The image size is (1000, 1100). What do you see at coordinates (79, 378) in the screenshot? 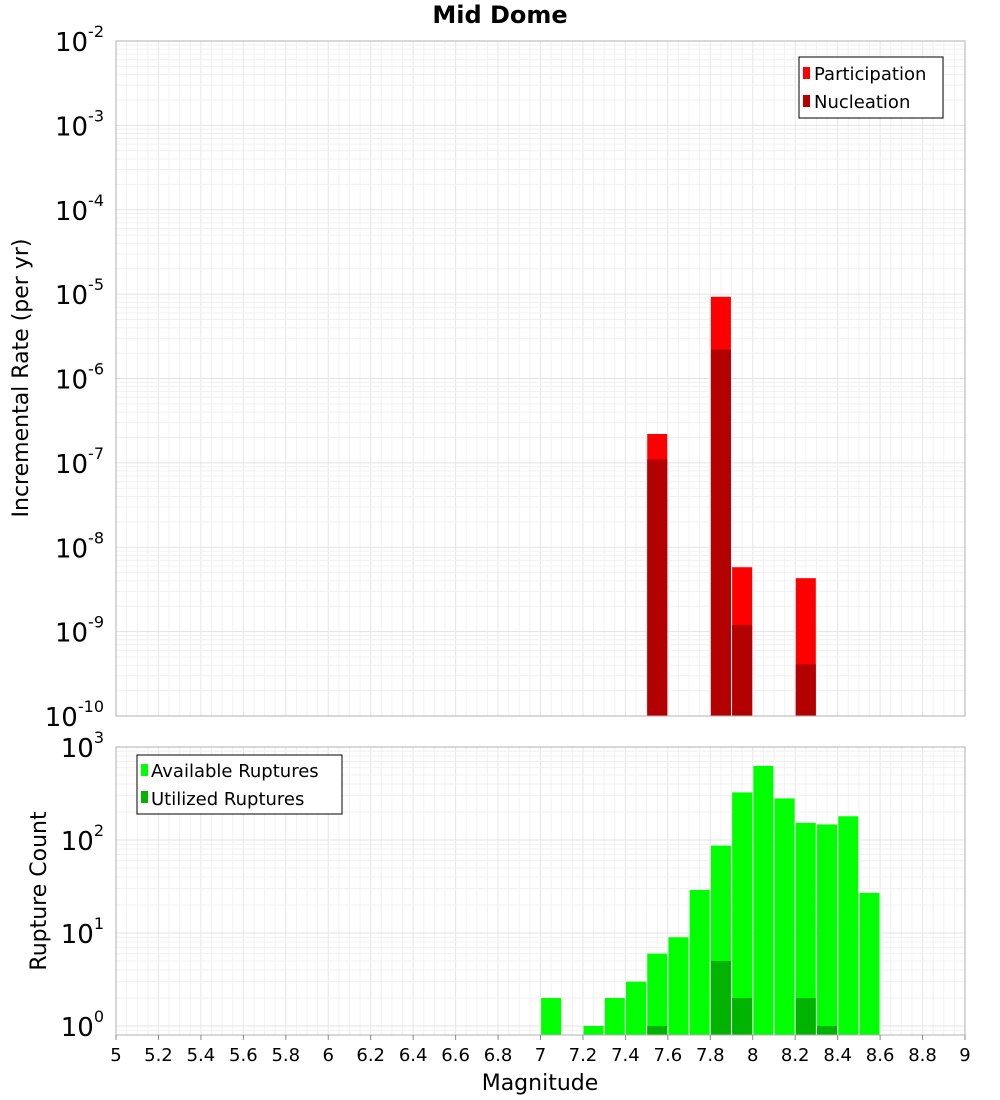
I see `rate-y-tick-label: 10⁻⁶` at bounding box center [79, 378].